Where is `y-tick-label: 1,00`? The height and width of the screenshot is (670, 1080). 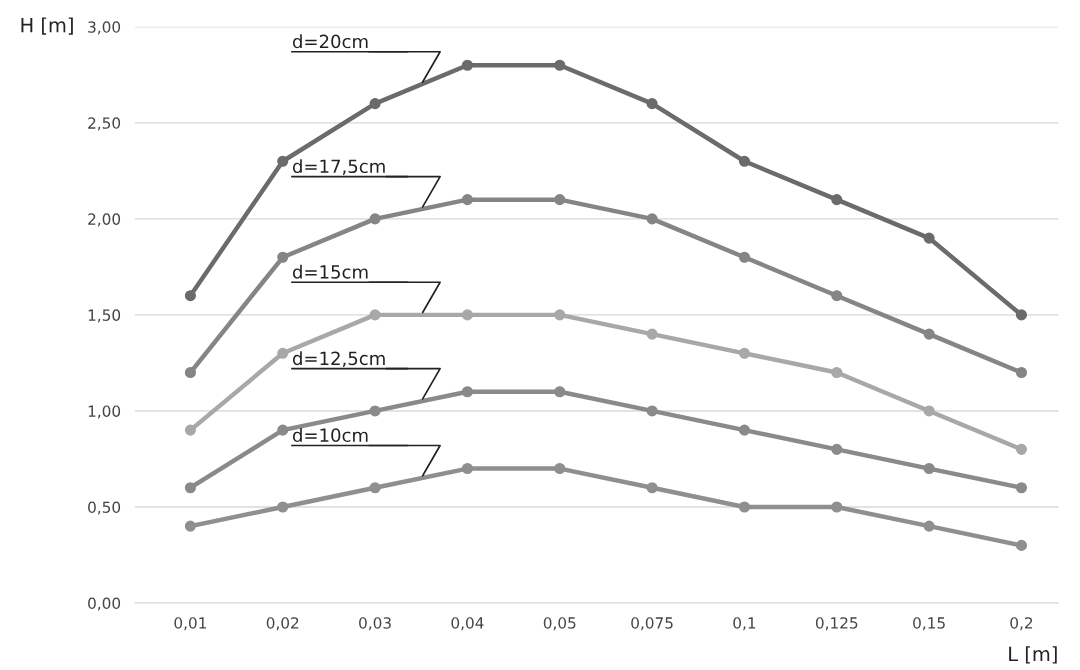 y-tick-label: 1,00 is located at coordinates (104, 412).